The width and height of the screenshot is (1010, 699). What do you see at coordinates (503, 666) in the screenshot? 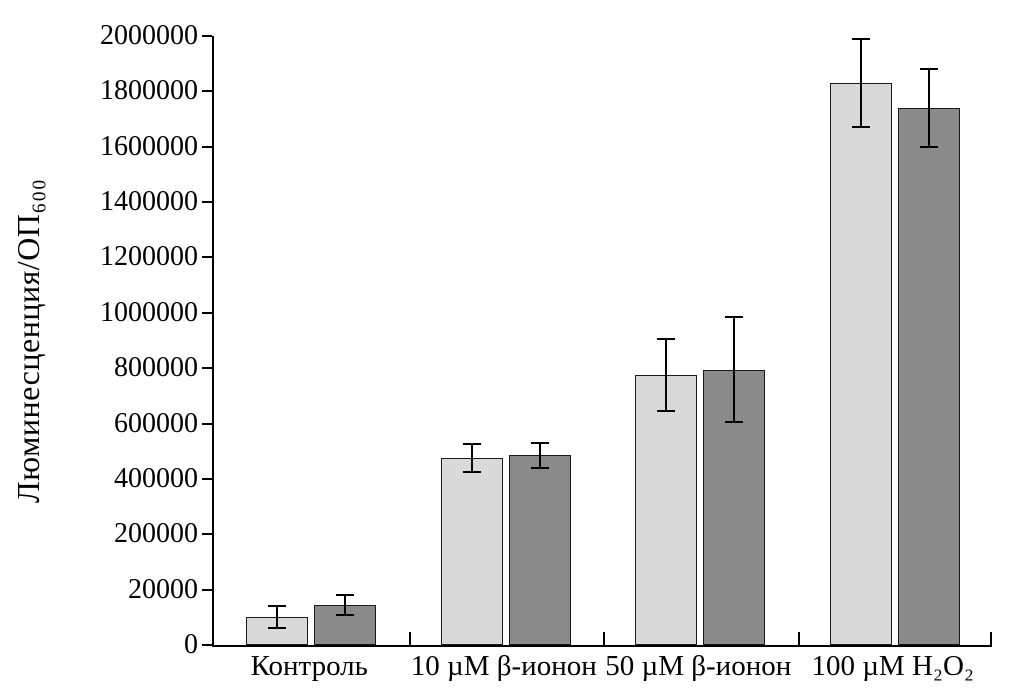
I see `x-category-label: 10 µM β-ионон` at bounding box center [503, 666].